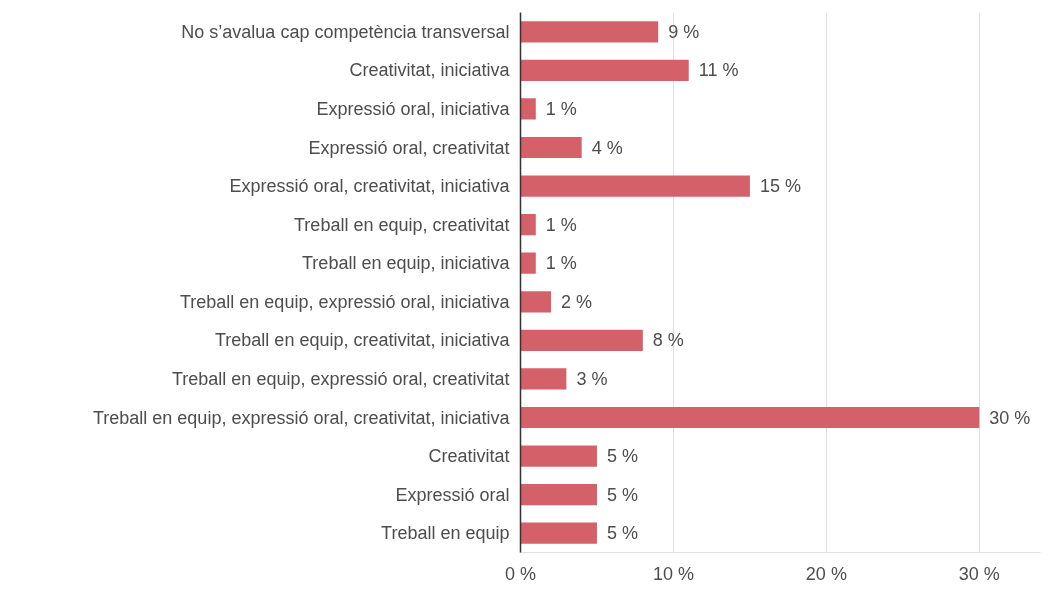  What do you see at coordinates (345, 31) in the screenshot?
I see `y-tick-label: No s’avalua cap competència transversal` at bounding box center [345, 31].